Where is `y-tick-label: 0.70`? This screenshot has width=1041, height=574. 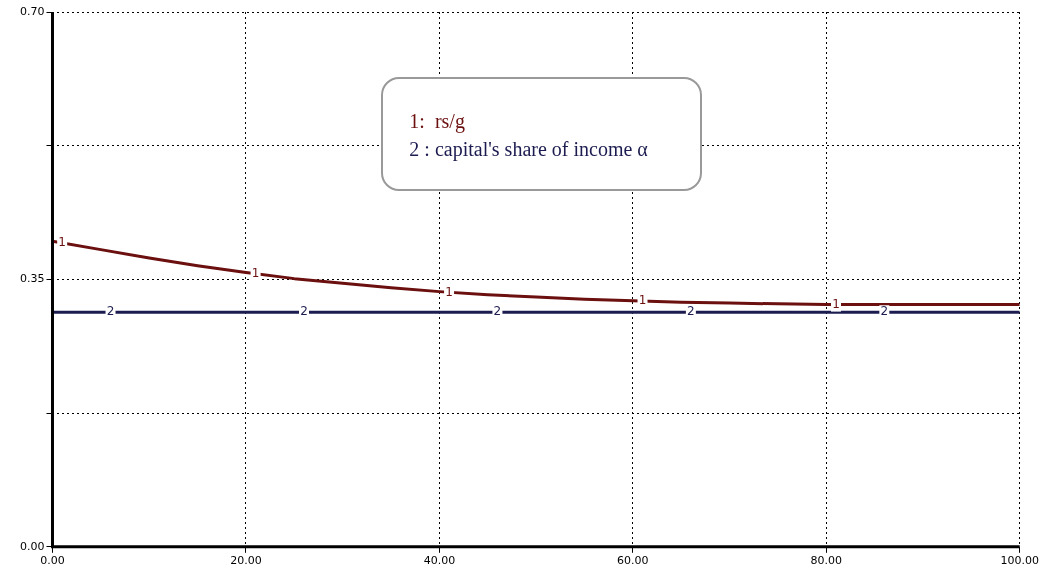
y-tick-label: 0.70 is located at coordinates (32, 11).